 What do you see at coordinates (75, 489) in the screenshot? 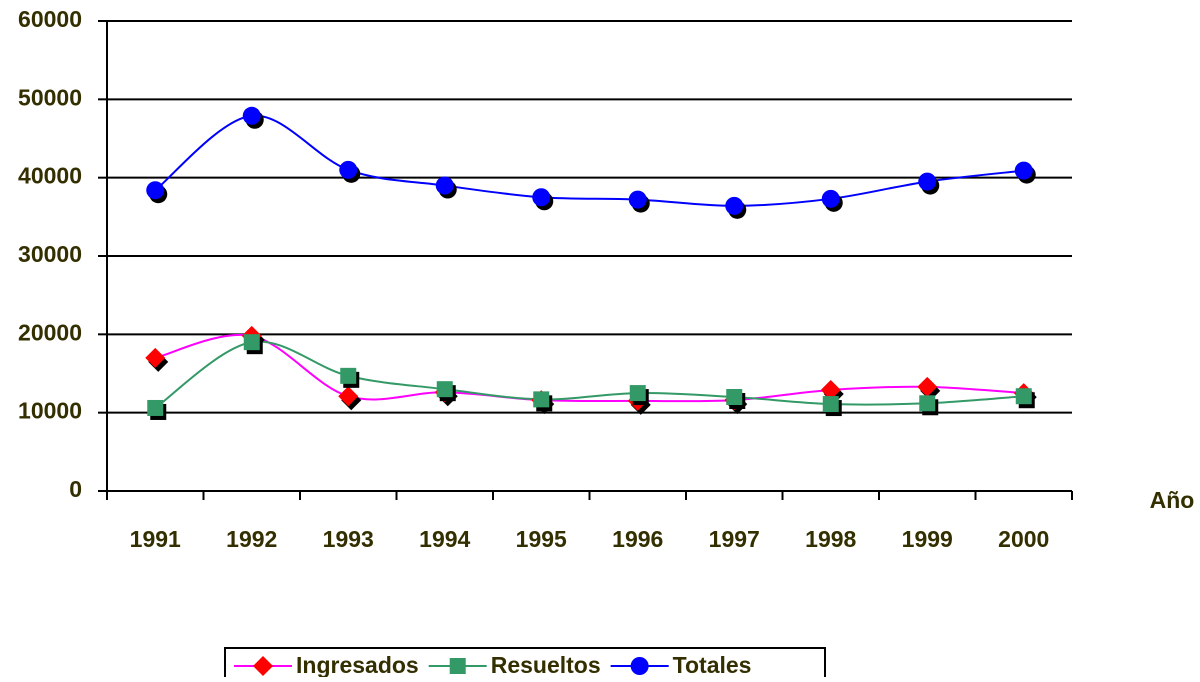
I see `y-tick-label: 0` at bounding box center [75, 489].